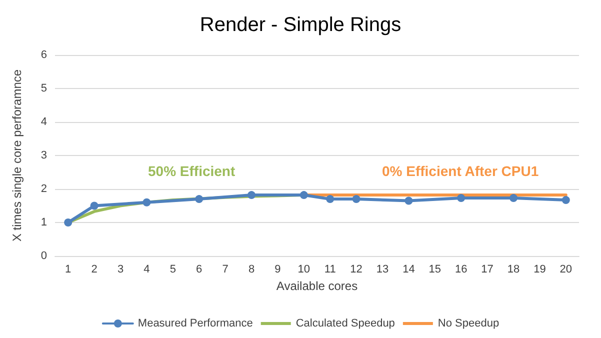 This screenshot has height=338, width=601. What do you see at coordinates (120, 270) in the screenshot?
I see `x-tick-label: 3` at bounding box center [120, 270].